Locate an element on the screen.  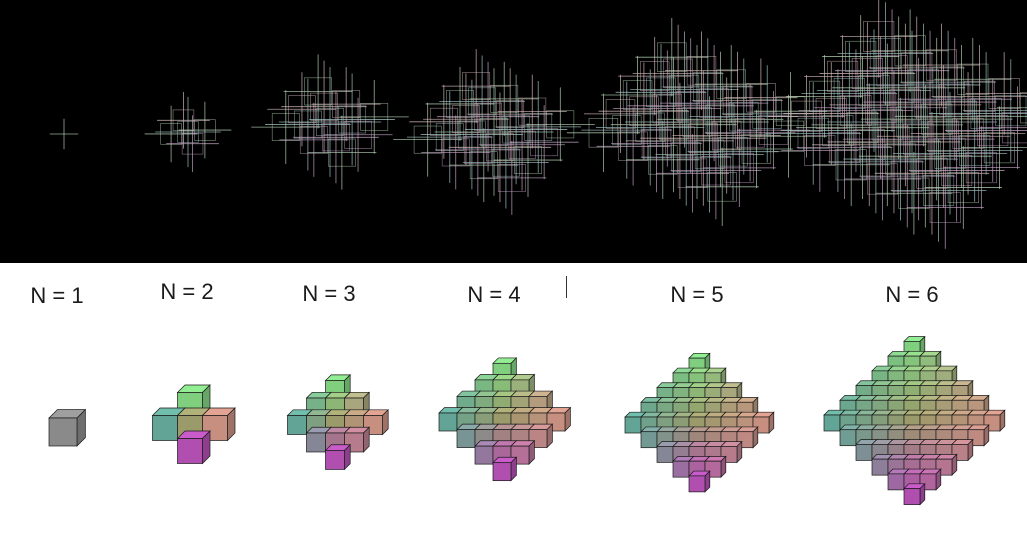
solid-cluster-n4 is located at coordinates (505, 419).